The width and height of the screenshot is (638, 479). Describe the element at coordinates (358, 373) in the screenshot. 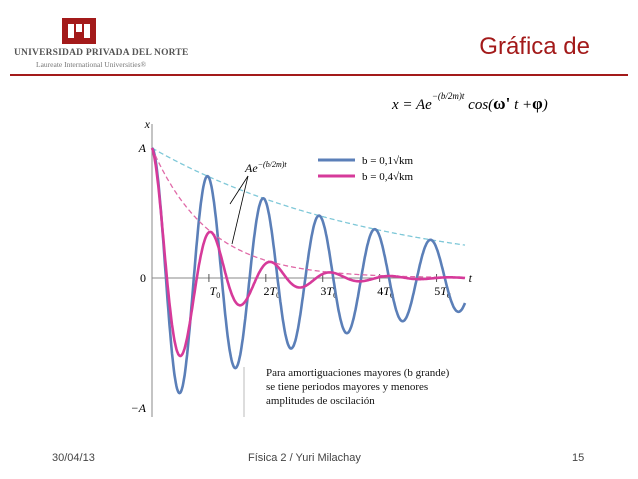

I see `note-line-1: Para amortiguaciones mayores (b grande)` at that location.